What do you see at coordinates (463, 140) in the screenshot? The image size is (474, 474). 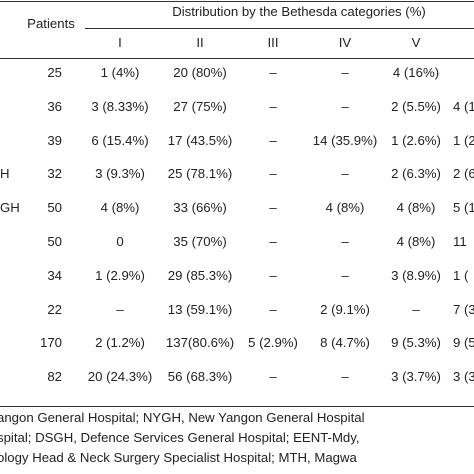 I see `cell-cat-vi-partial: 1 (2` at bounding box center [463, 140].